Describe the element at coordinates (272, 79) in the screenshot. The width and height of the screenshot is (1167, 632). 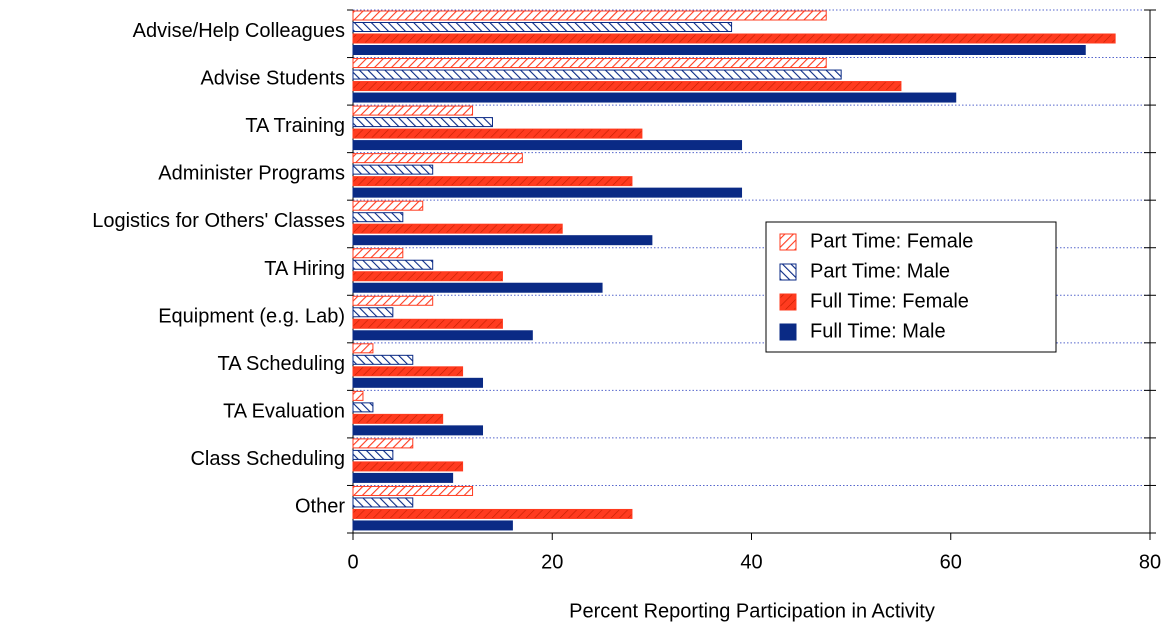
I see `y-tick-label: Advise Students` at that location.